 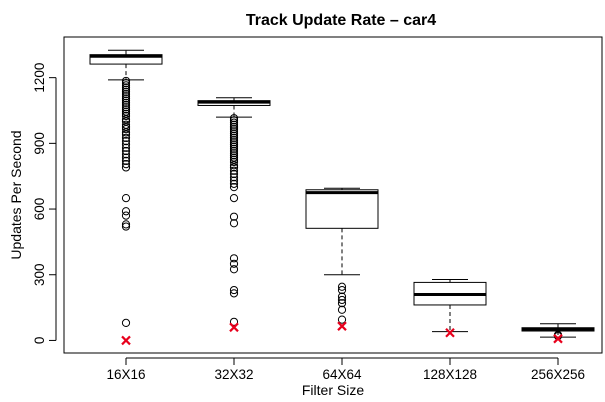 What do you see at coordinates (341, 20) in the screenshot?
I see `chart-title: Track Update Rate – car4` at bounding box center [341, 20].